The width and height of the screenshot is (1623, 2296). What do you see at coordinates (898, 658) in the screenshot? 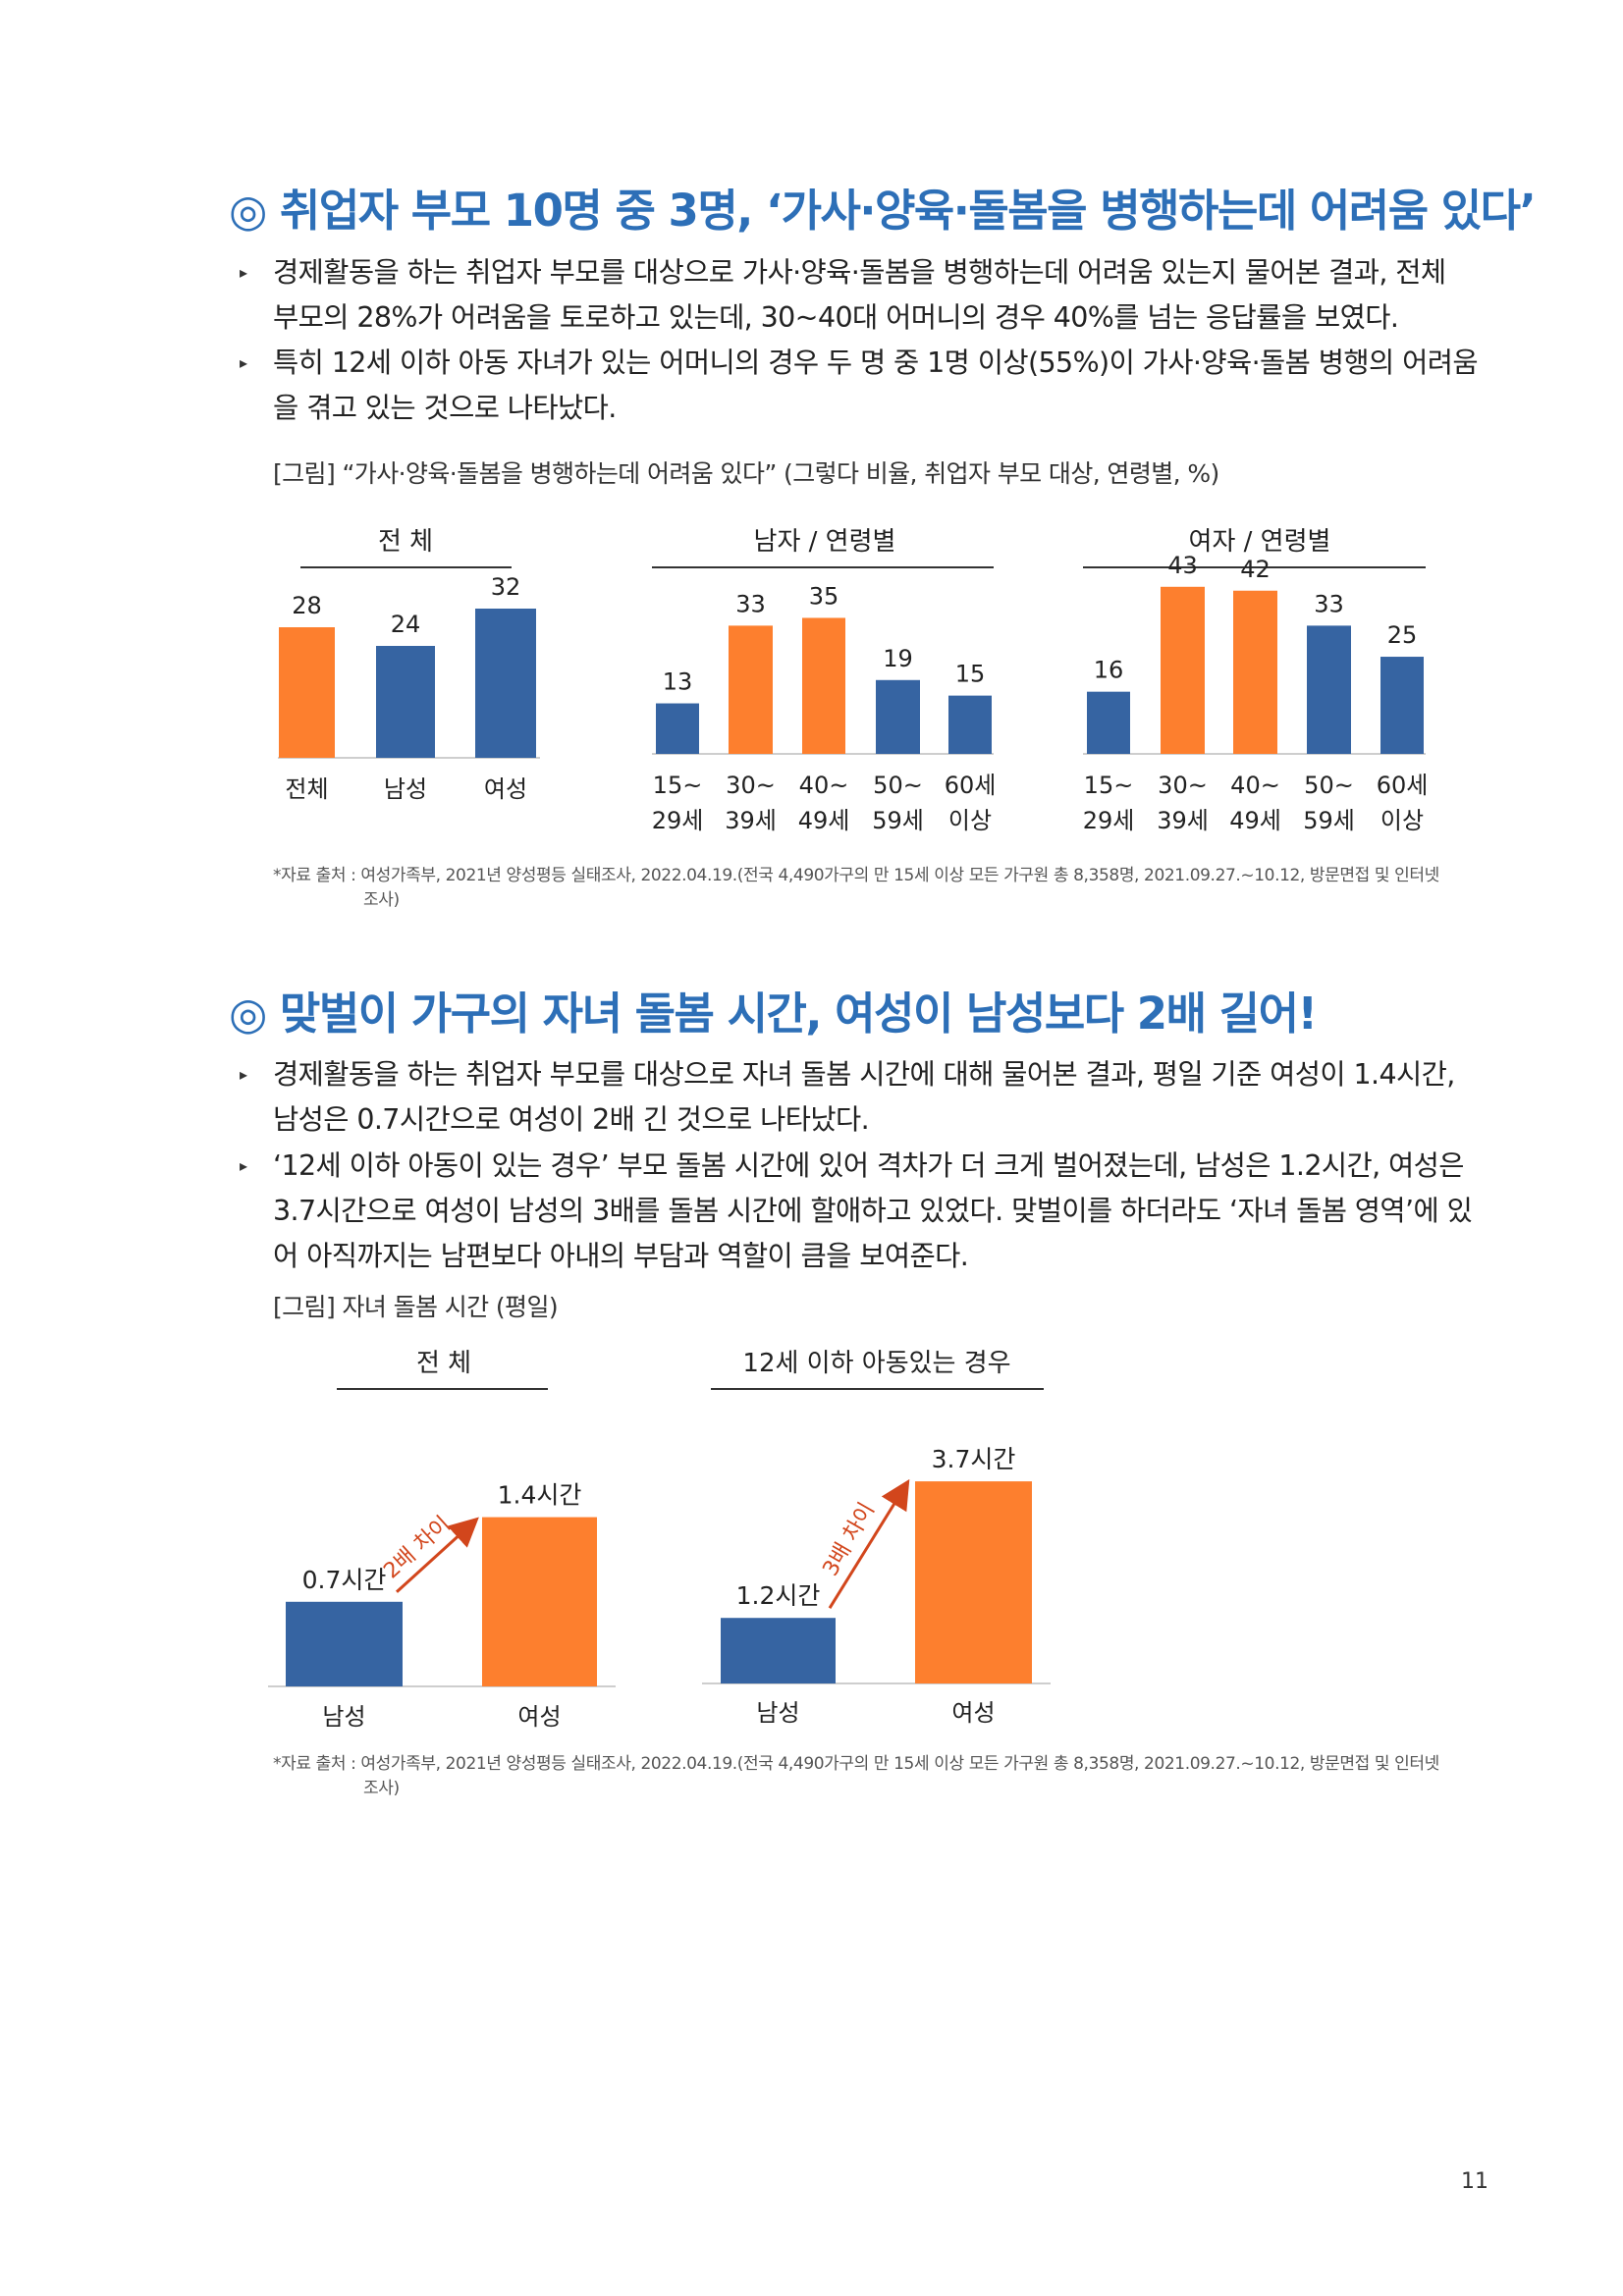
I see `data-label: 19` at bounding box center [898, 658].